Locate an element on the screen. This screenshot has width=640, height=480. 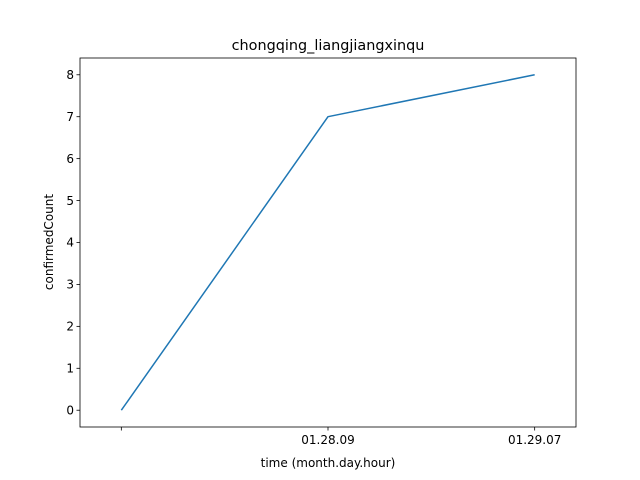
x-tick-label: 01.28.09 is located at coordinates (327, 440).